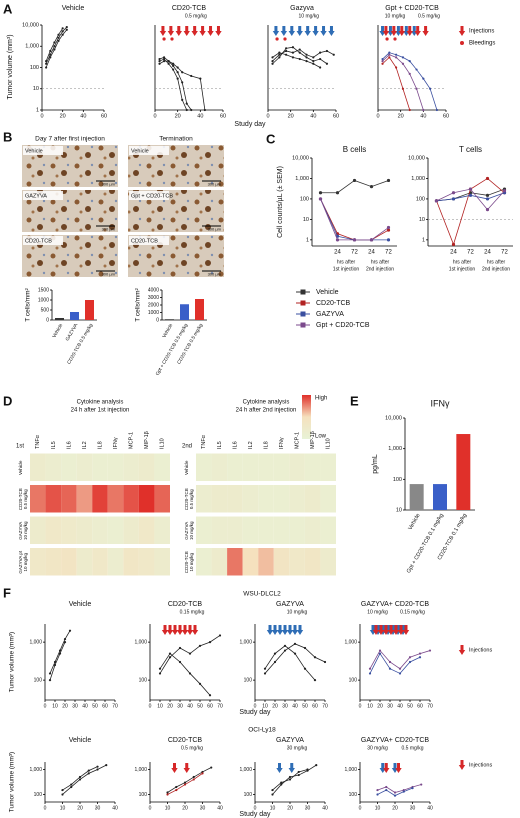 The height and width of the screenshot is (818, 520). I want to click on plot-title: Gpt + CD20-TCB, so click(412, 8).